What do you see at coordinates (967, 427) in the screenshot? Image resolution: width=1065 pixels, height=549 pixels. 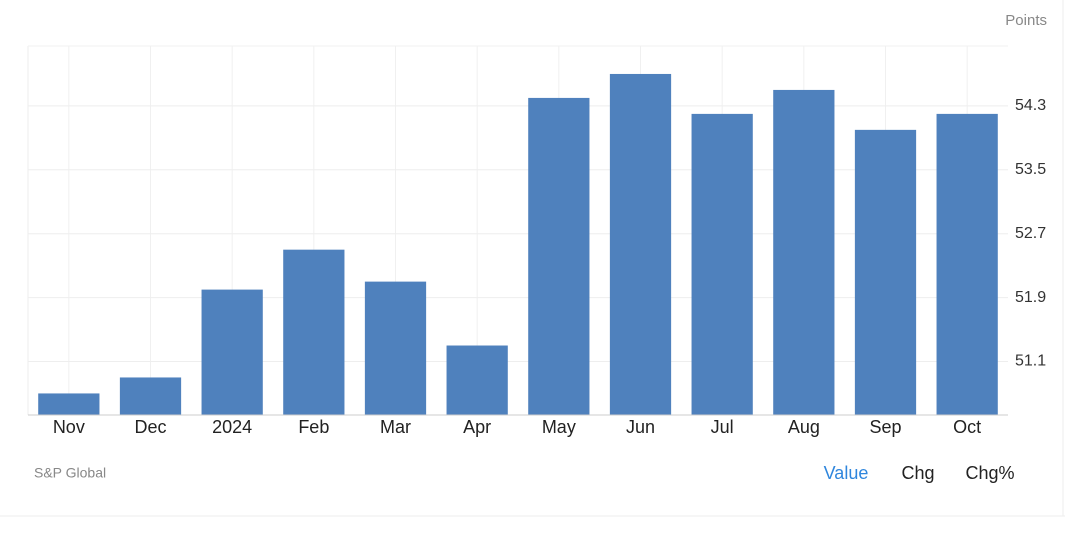 I see `x-tick-label: Oct` at bounding box center [967, 427].